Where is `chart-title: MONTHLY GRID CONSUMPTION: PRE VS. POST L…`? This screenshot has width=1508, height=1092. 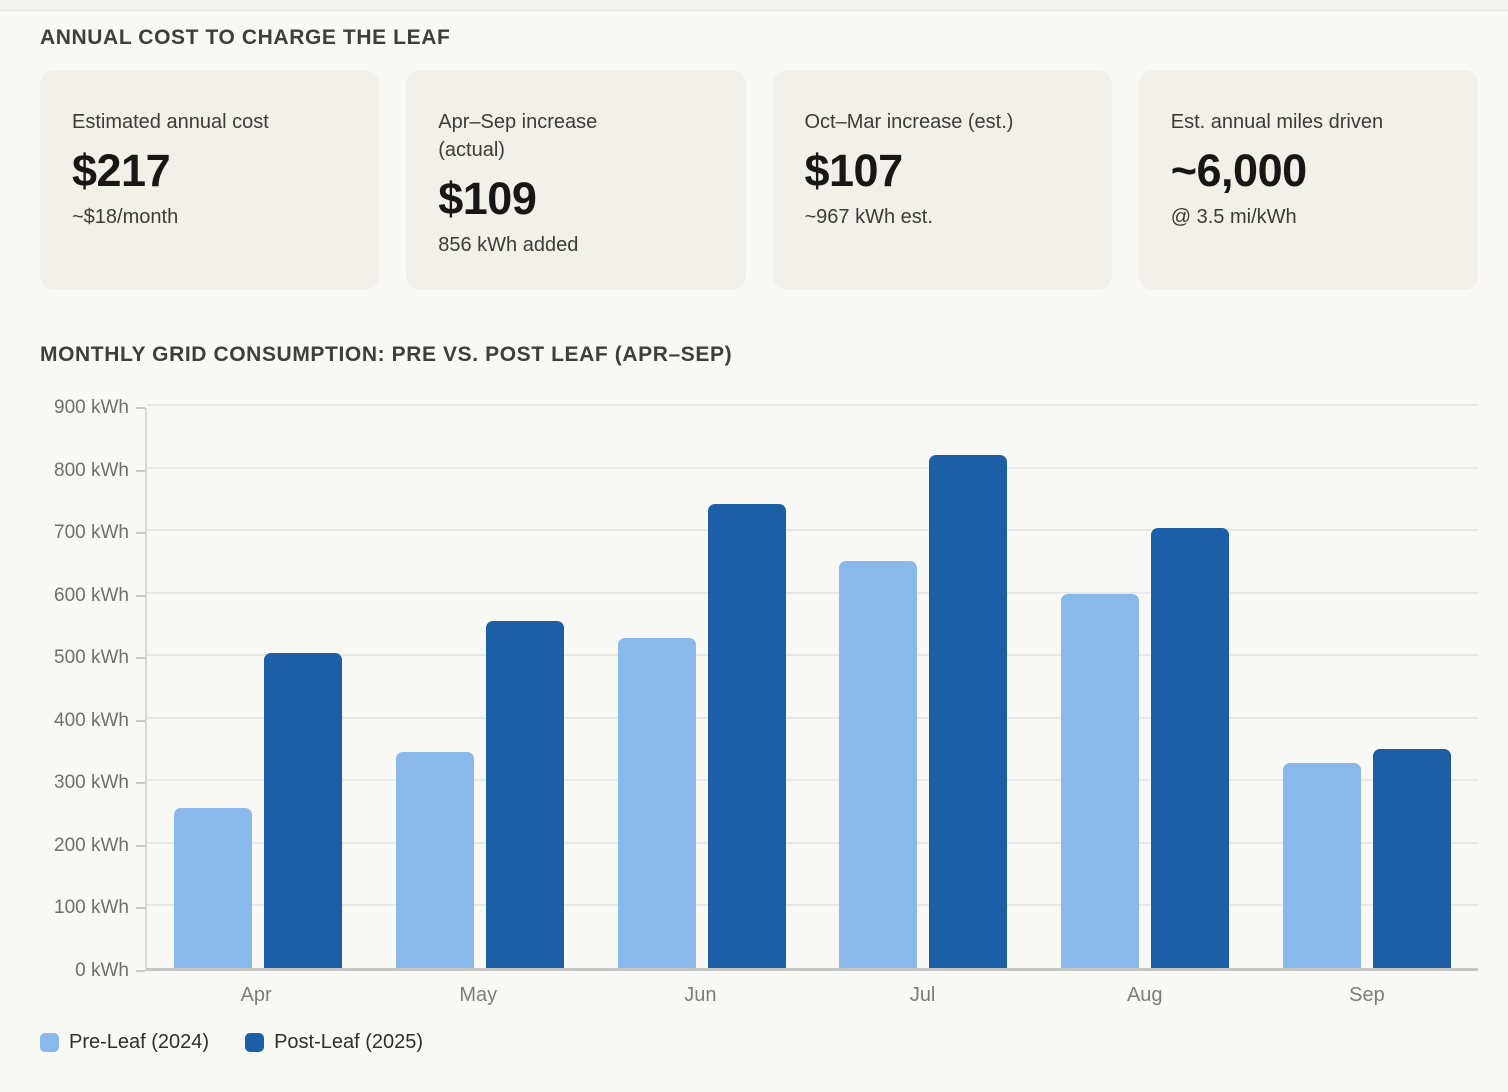 chart-title: MONTHLY GRID CONSUMPTION: PRE VS. POST L… is located at coordinates (386, 354).